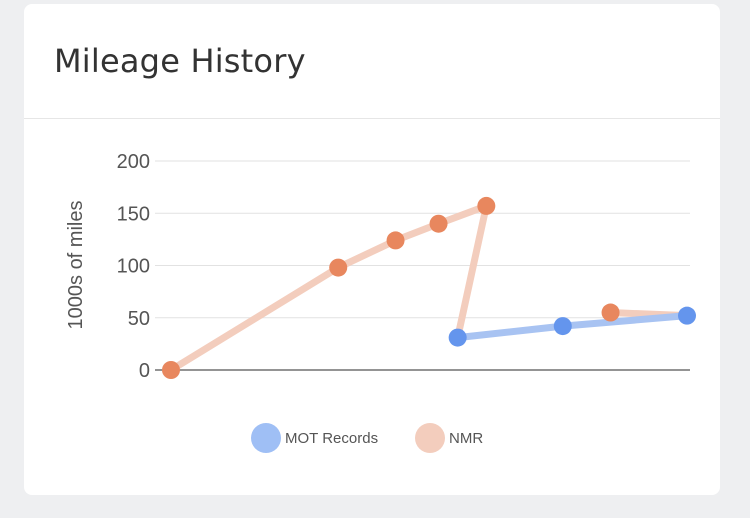 The height and width of the screenshot is (518, 750). I want to click on y-tick-label-50: 50, so click(139, 319).